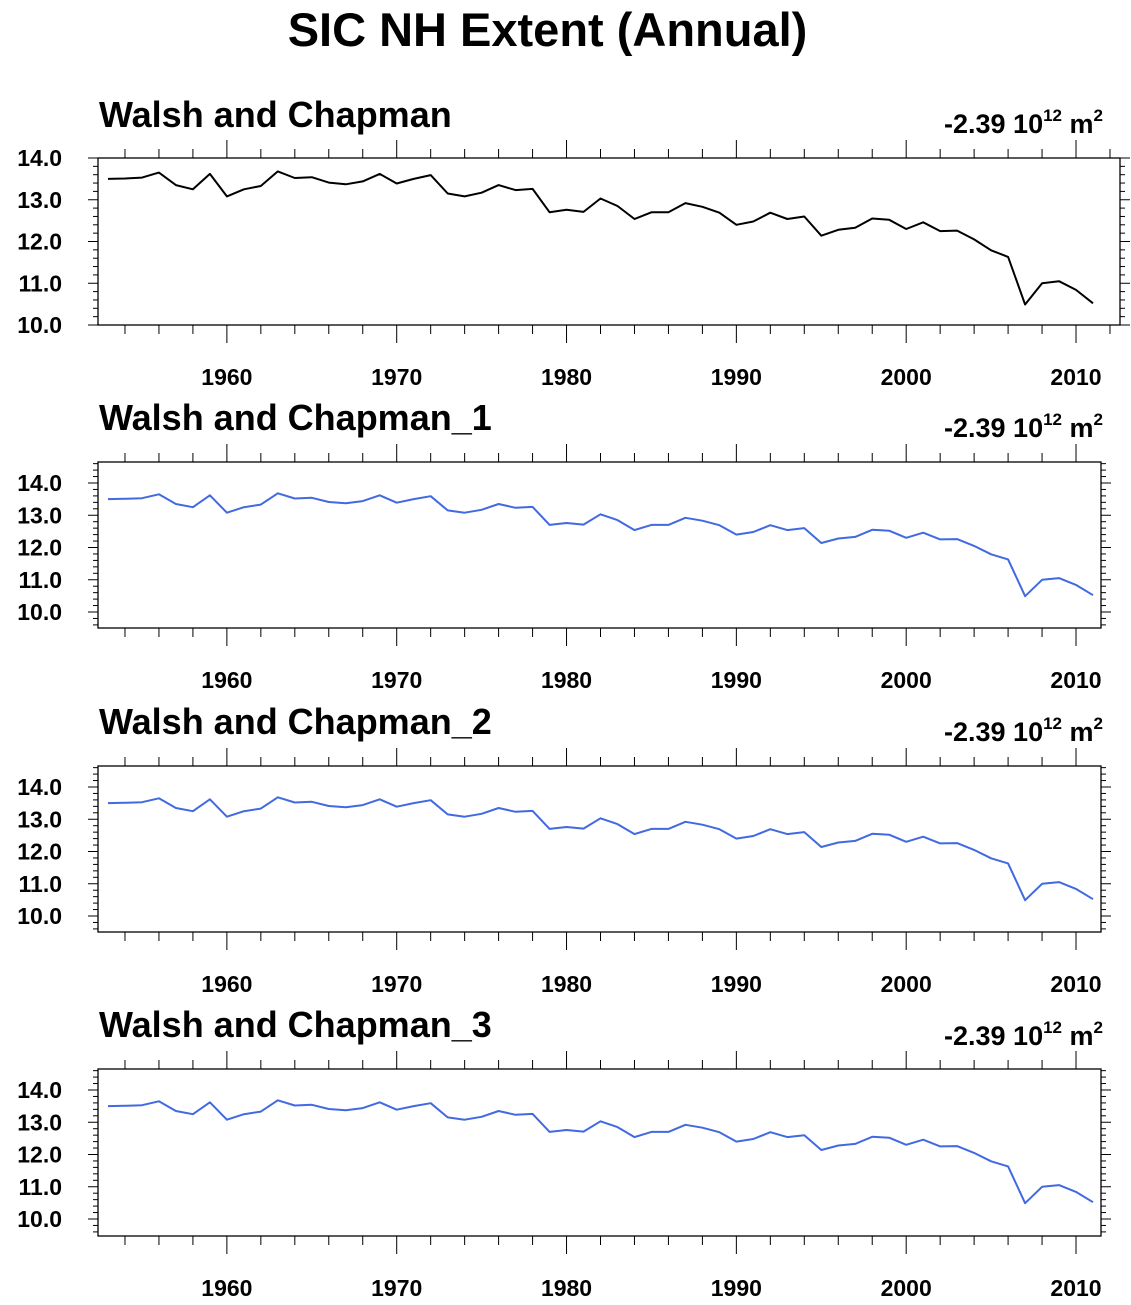  What do you see at coordinates (295, 417) in the screenshot?
I see `panel-title: Walsh and Chapman_1` at bounding box center [295, 417].